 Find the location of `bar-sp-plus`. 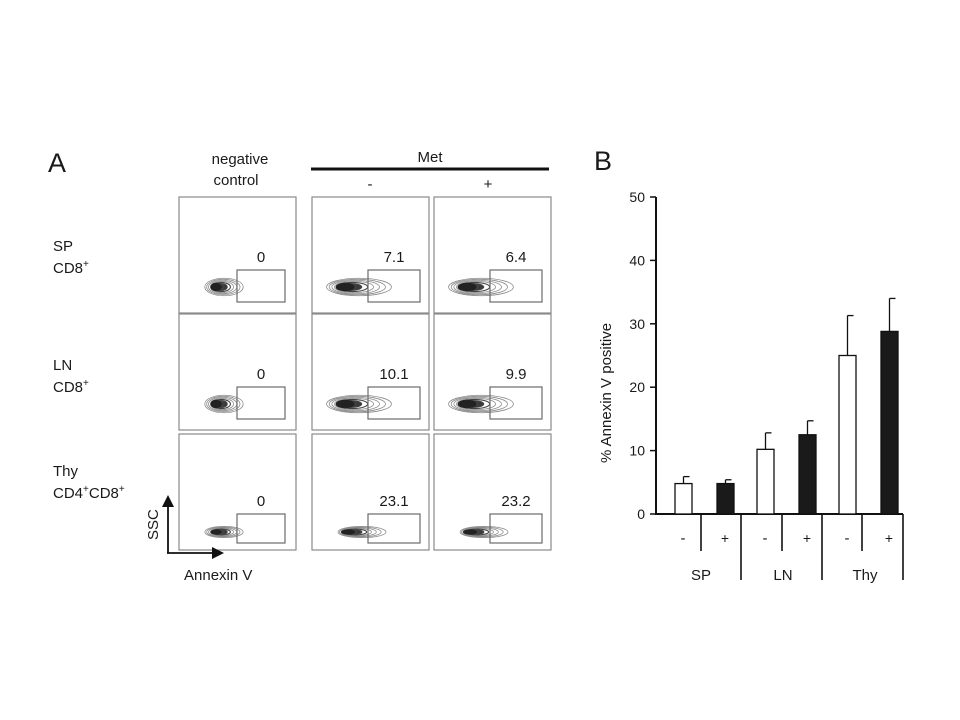

bar-sp-plus is located at coordinates (725, 498).